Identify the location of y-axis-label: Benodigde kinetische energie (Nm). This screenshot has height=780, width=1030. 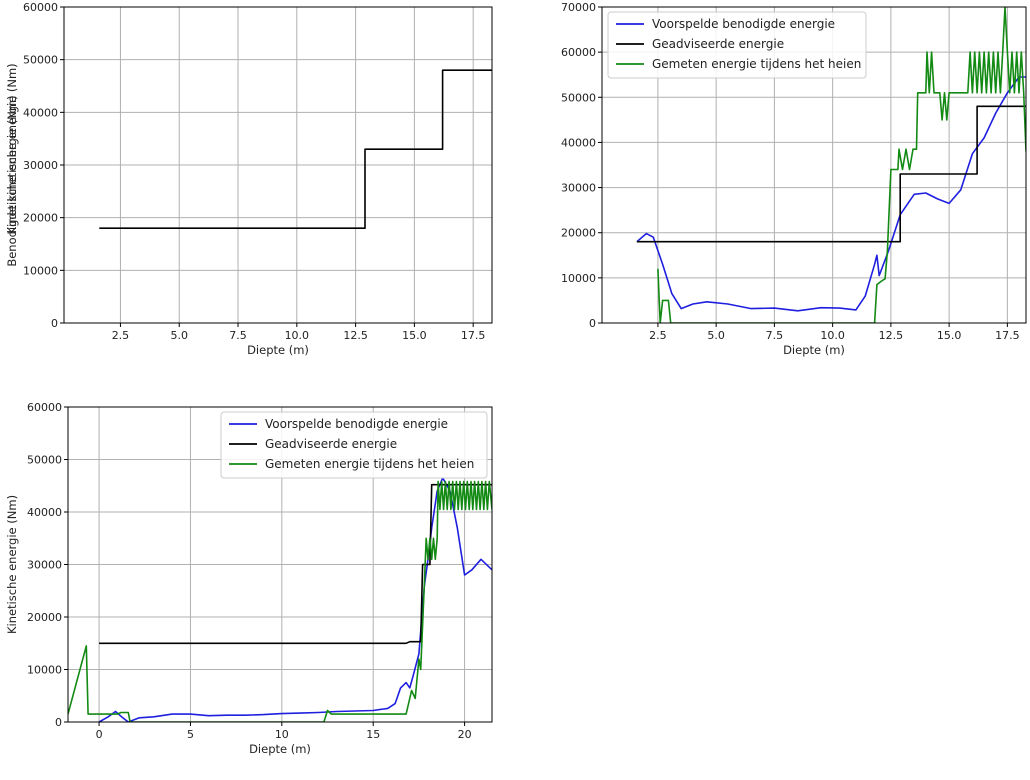
(12, 164).